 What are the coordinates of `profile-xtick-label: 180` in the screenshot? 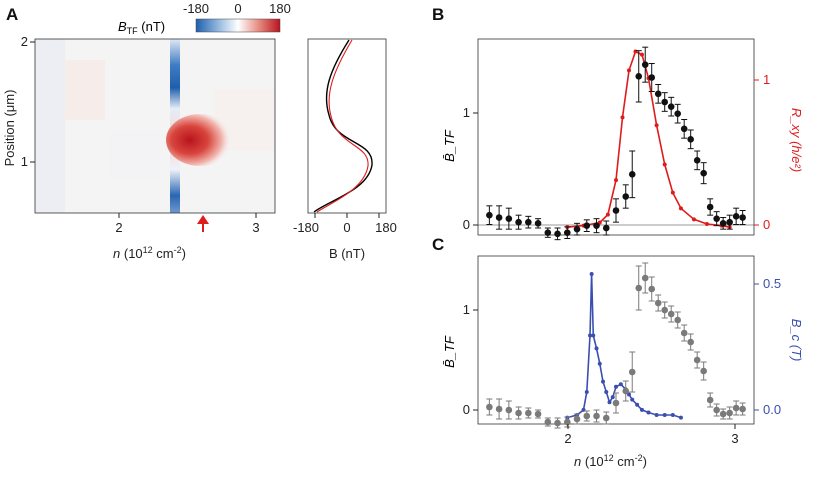 It's located at (386, 227).